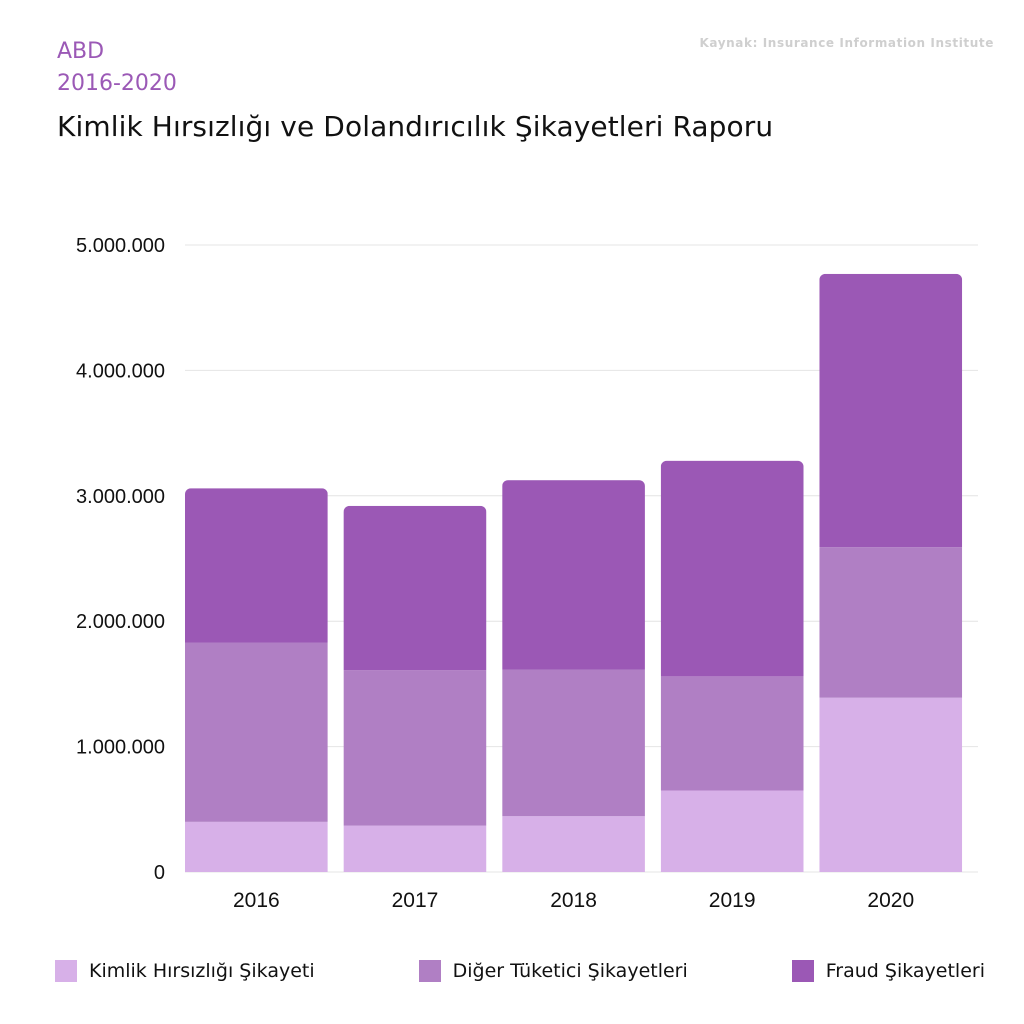 Image resolution: width=1024 pixels, height=1024 pixels. What do you see at coordinates (732, 900) in the screenshot?
I see `x-tick-label: 2019` at bounding box center [732, 900].